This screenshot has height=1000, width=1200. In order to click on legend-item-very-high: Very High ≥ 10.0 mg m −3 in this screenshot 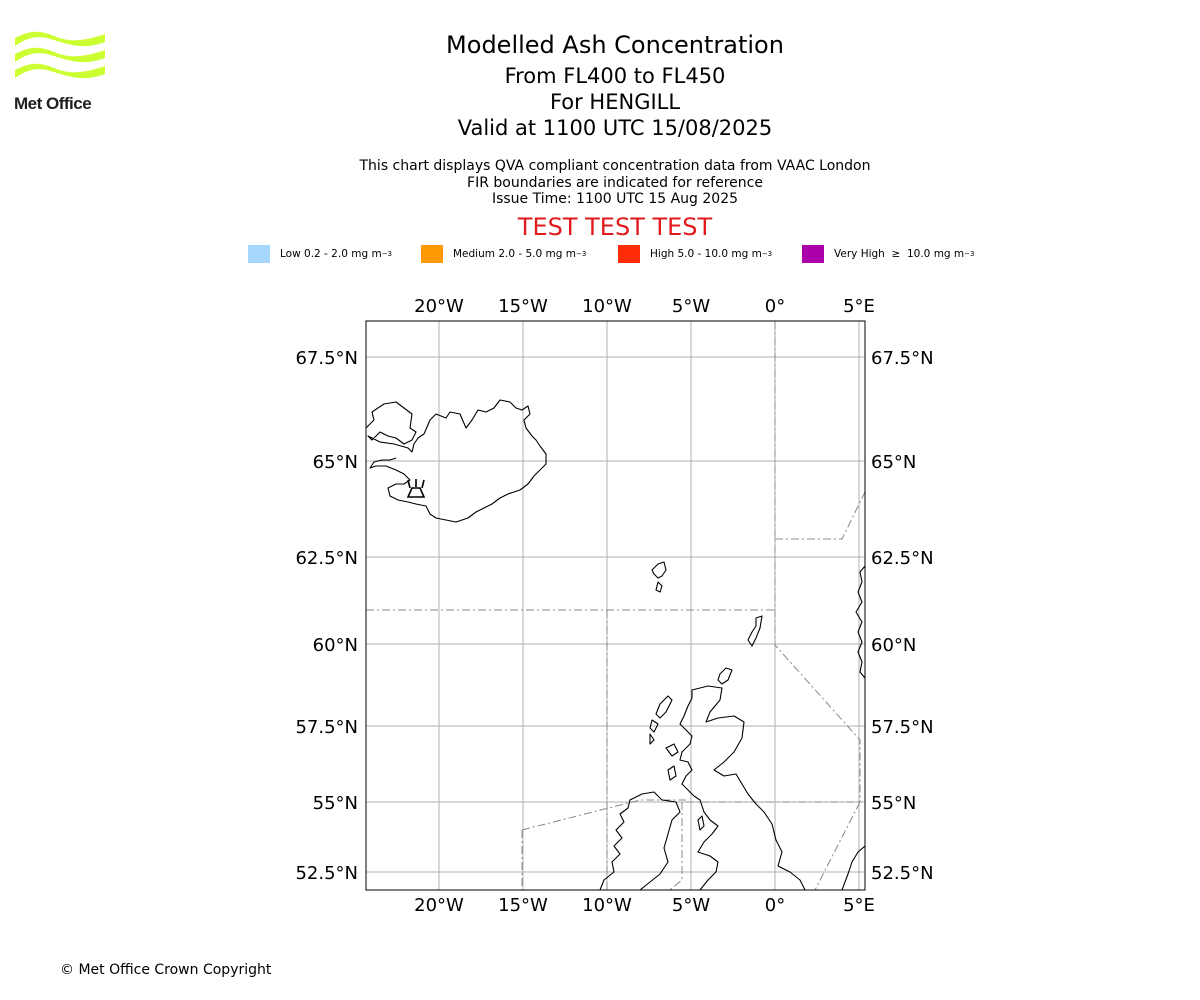, I will do `click(888, 254)`.